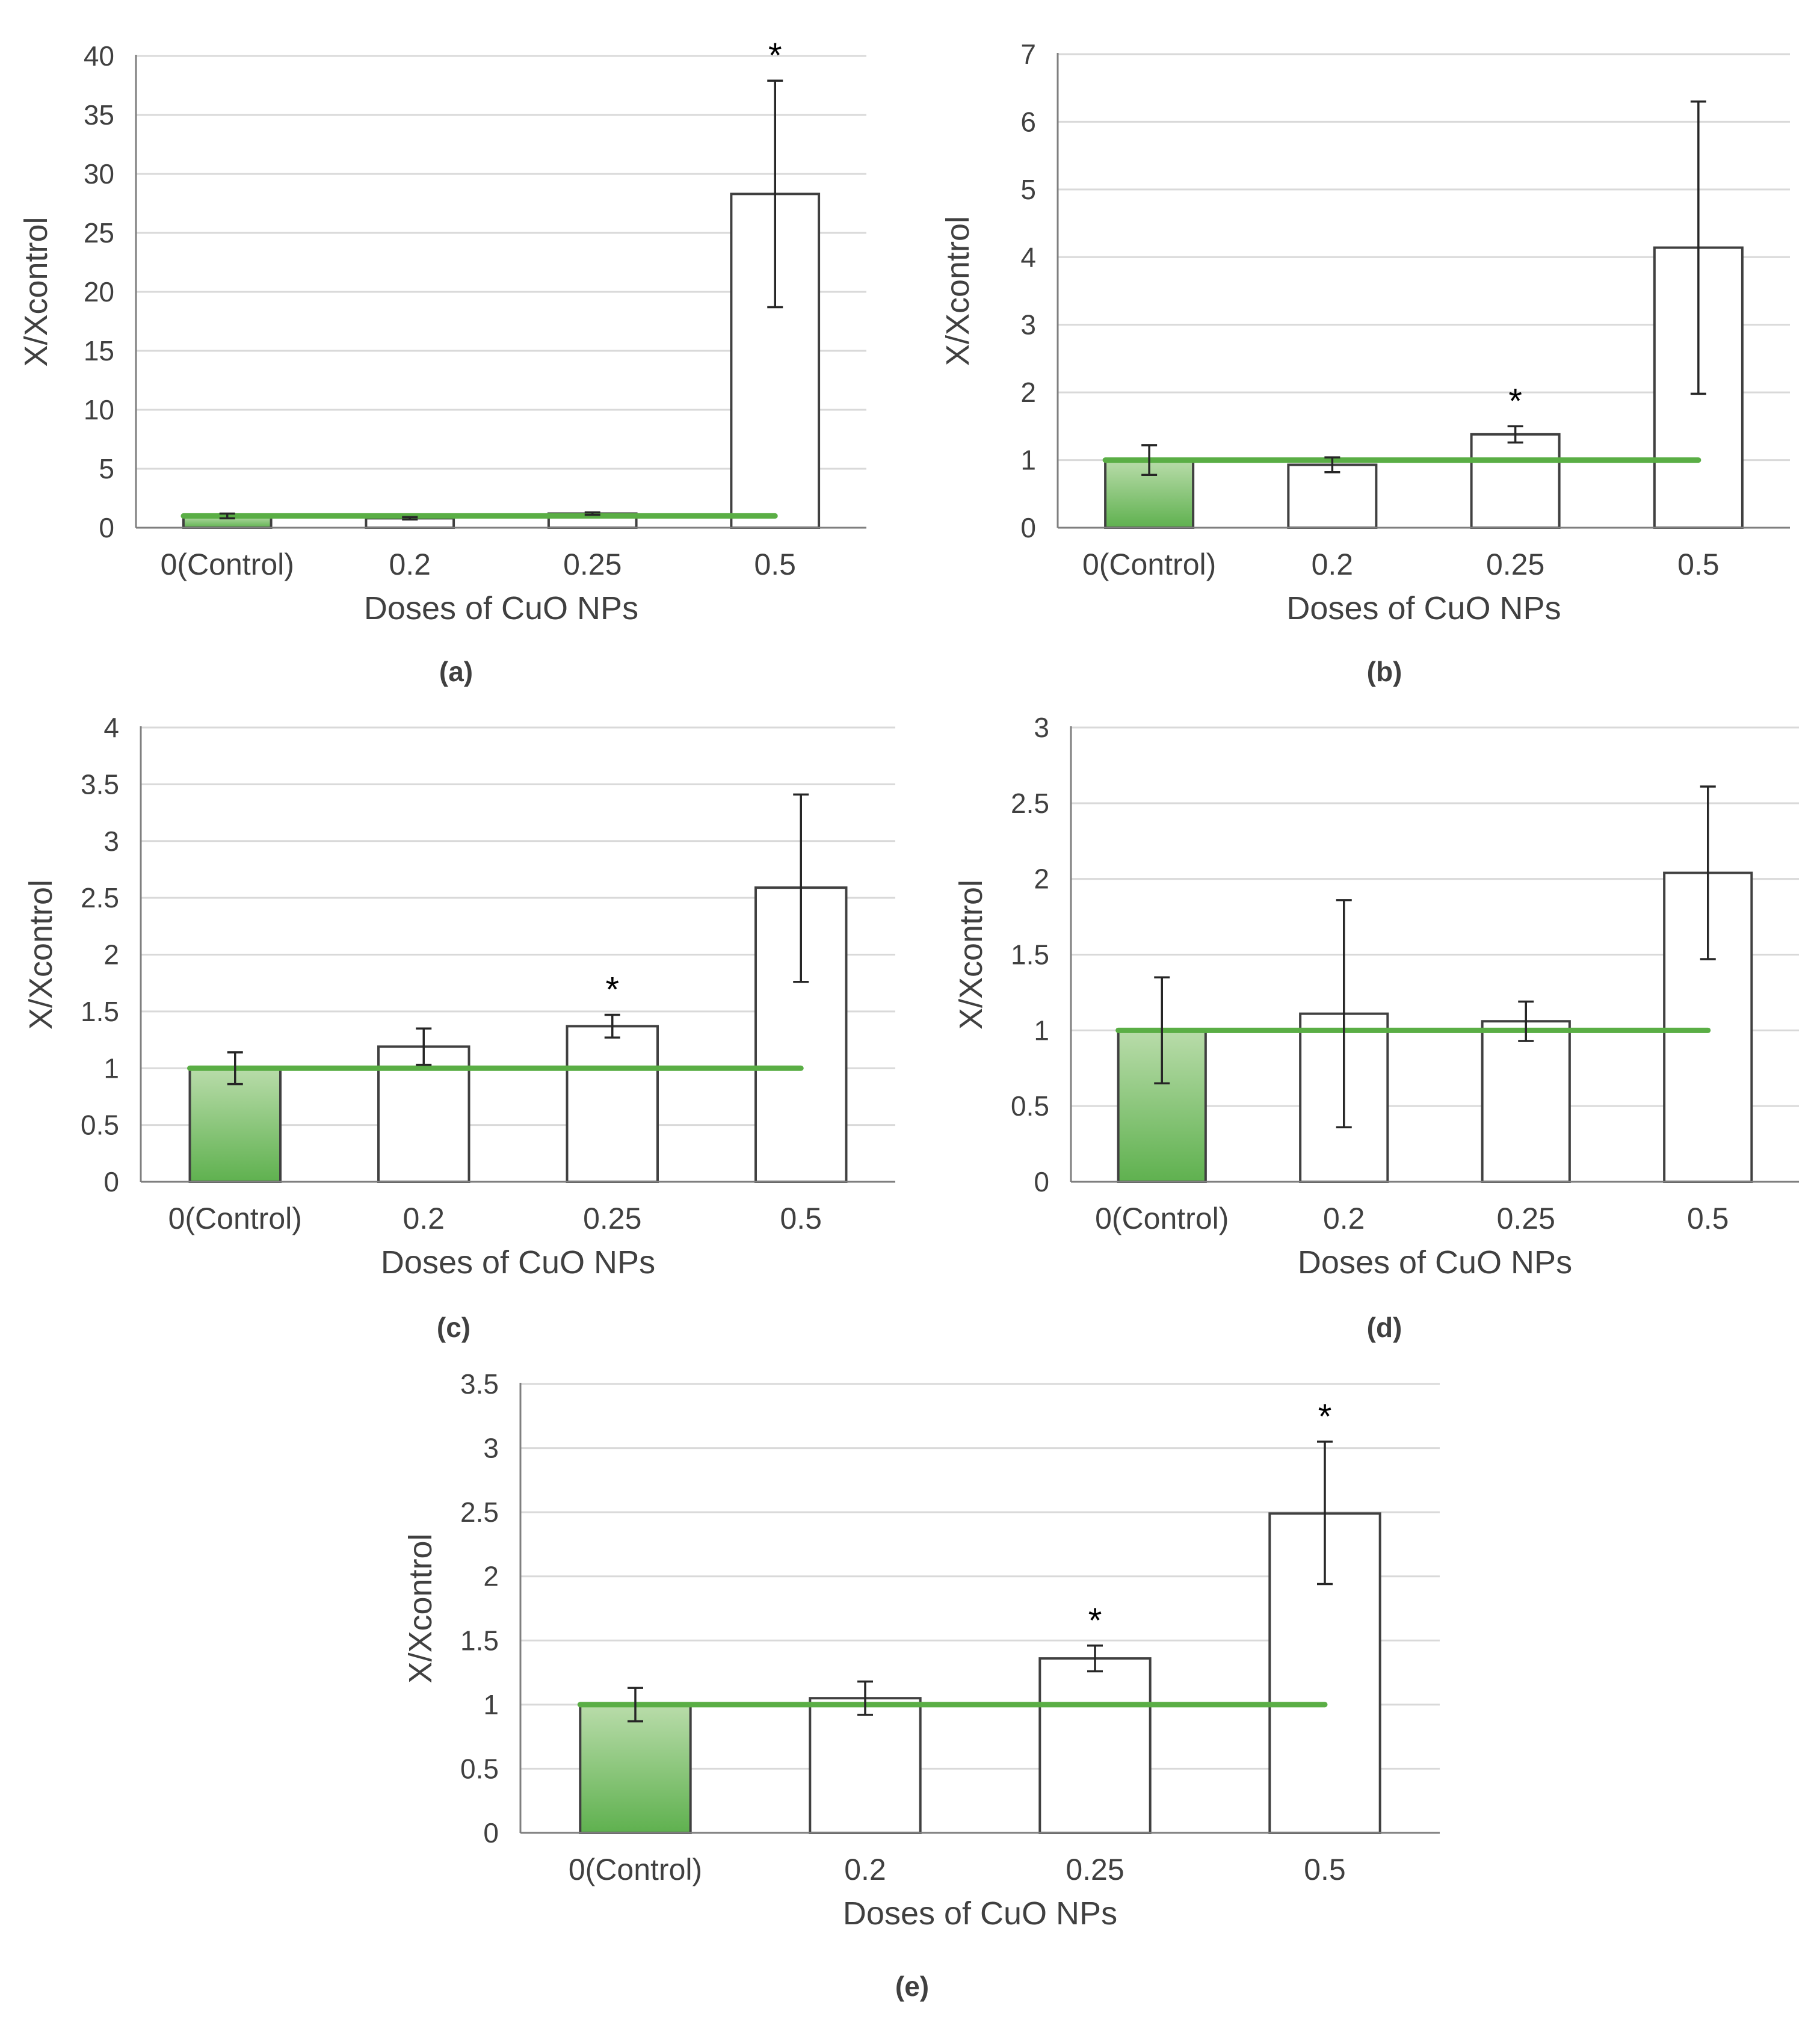 This screenshot has height=2020, width=1820. Describe the element at coordinates (99, 174) in the screenshot. I see `y-tick-label: 30` at that location.